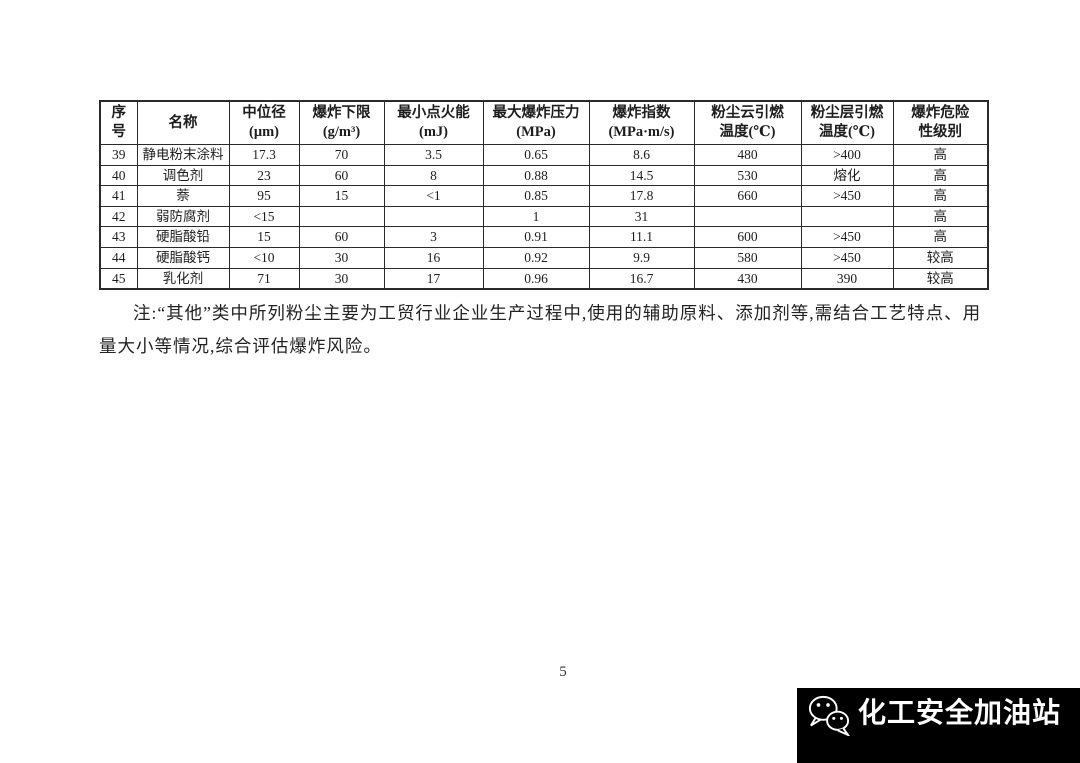 This screenshot has width=1080, height=763. Describe the element at coordinates (183, 278) in the screenshot. I see `table-cell: 乳化剂` at that location.